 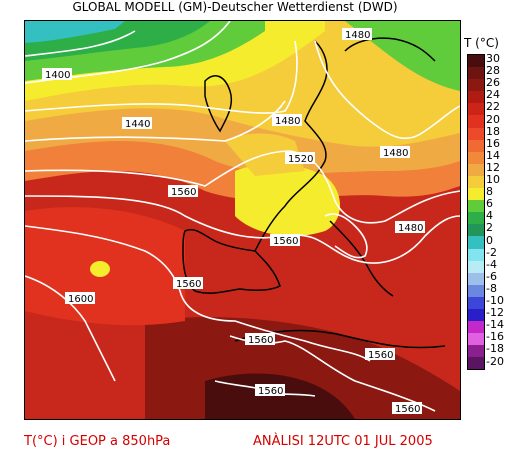 What do you see at coordinates (495, 349) in the screenshot?
I see `legend-tick-label: -18` at bounding box center [495, 349].